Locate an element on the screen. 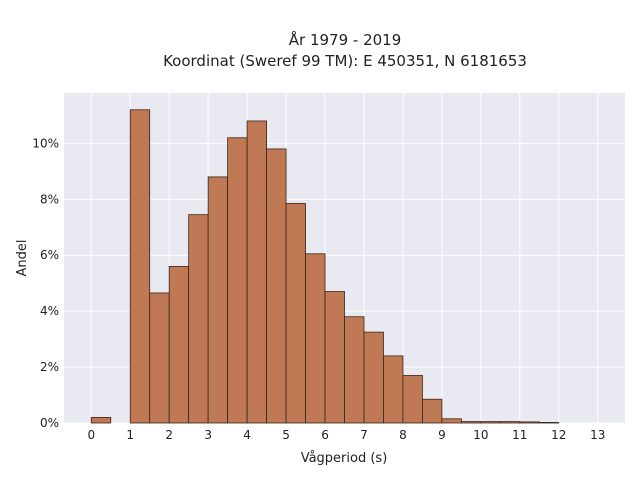  x-tick-label: 9 is located at coordinates (442, 435).